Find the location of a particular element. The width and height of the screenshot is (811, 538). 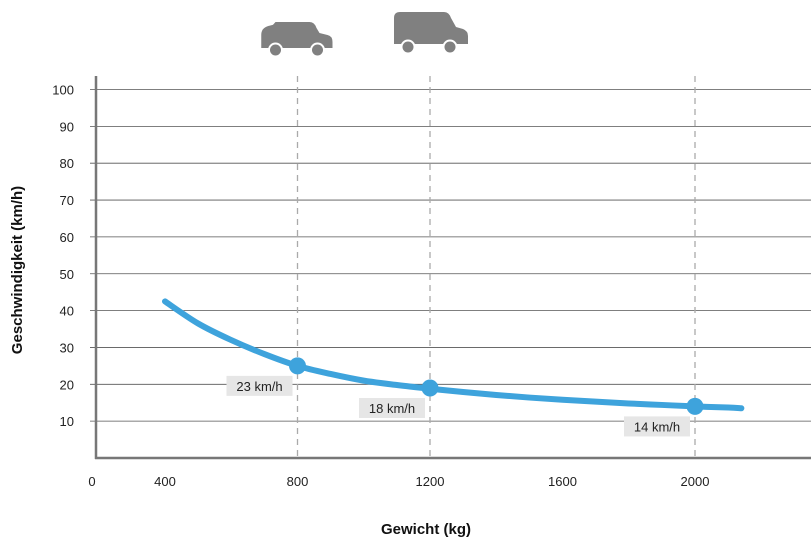

y-tick-label: 50 is located at coordinates (67, 274).